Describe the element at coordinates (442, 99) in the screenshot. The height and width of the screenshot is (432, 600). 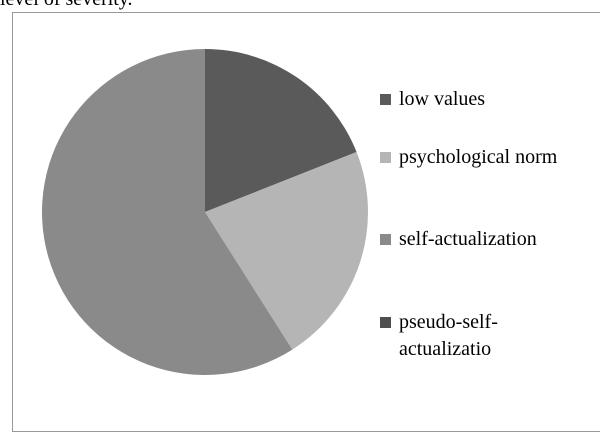
I see `legend-label: low values` at that location.